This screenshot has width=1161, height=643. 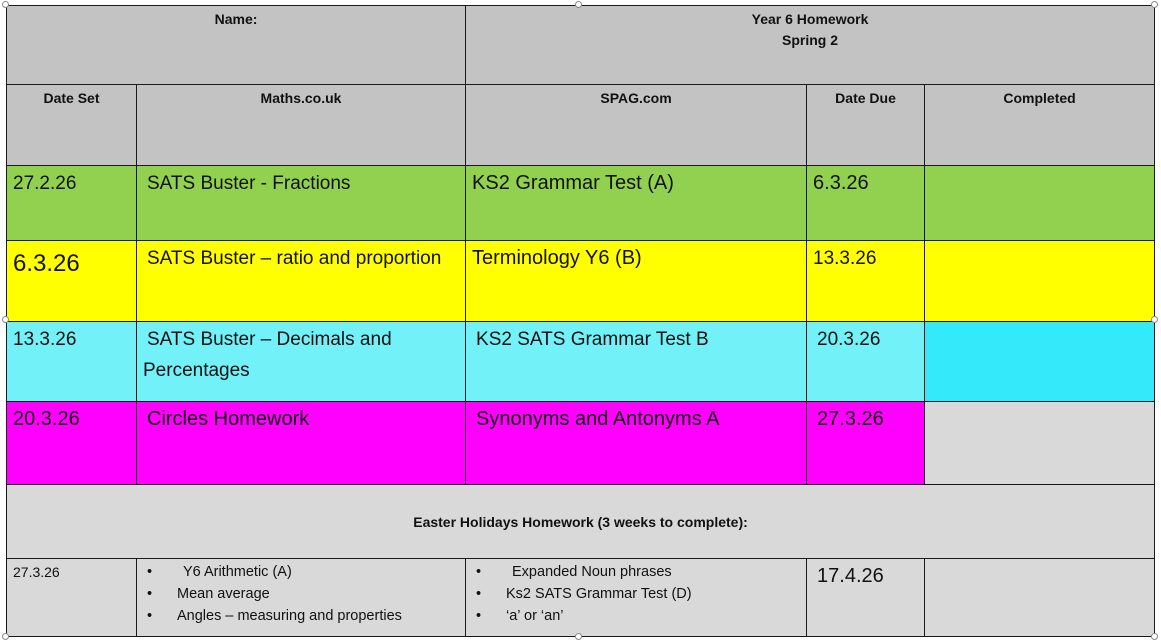 What do you see at coordinates (5, 4) in the screenshot?
I see `resize-handle-top-left` at bounding box center [5, 4].